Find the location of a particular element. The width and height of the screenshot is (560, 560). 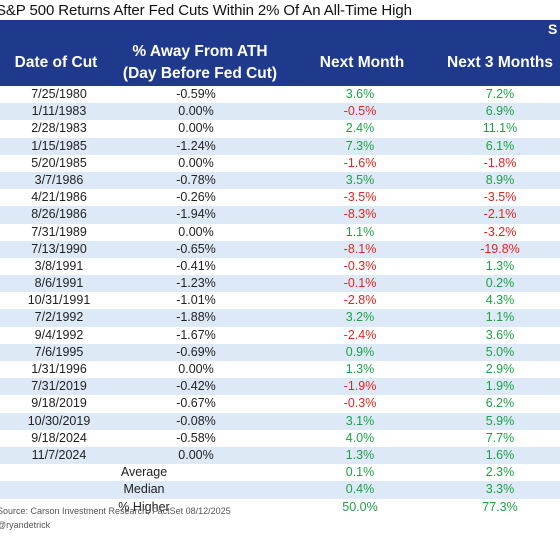

date-cell: 11/7/2024 is located at coordinates (59, 454).